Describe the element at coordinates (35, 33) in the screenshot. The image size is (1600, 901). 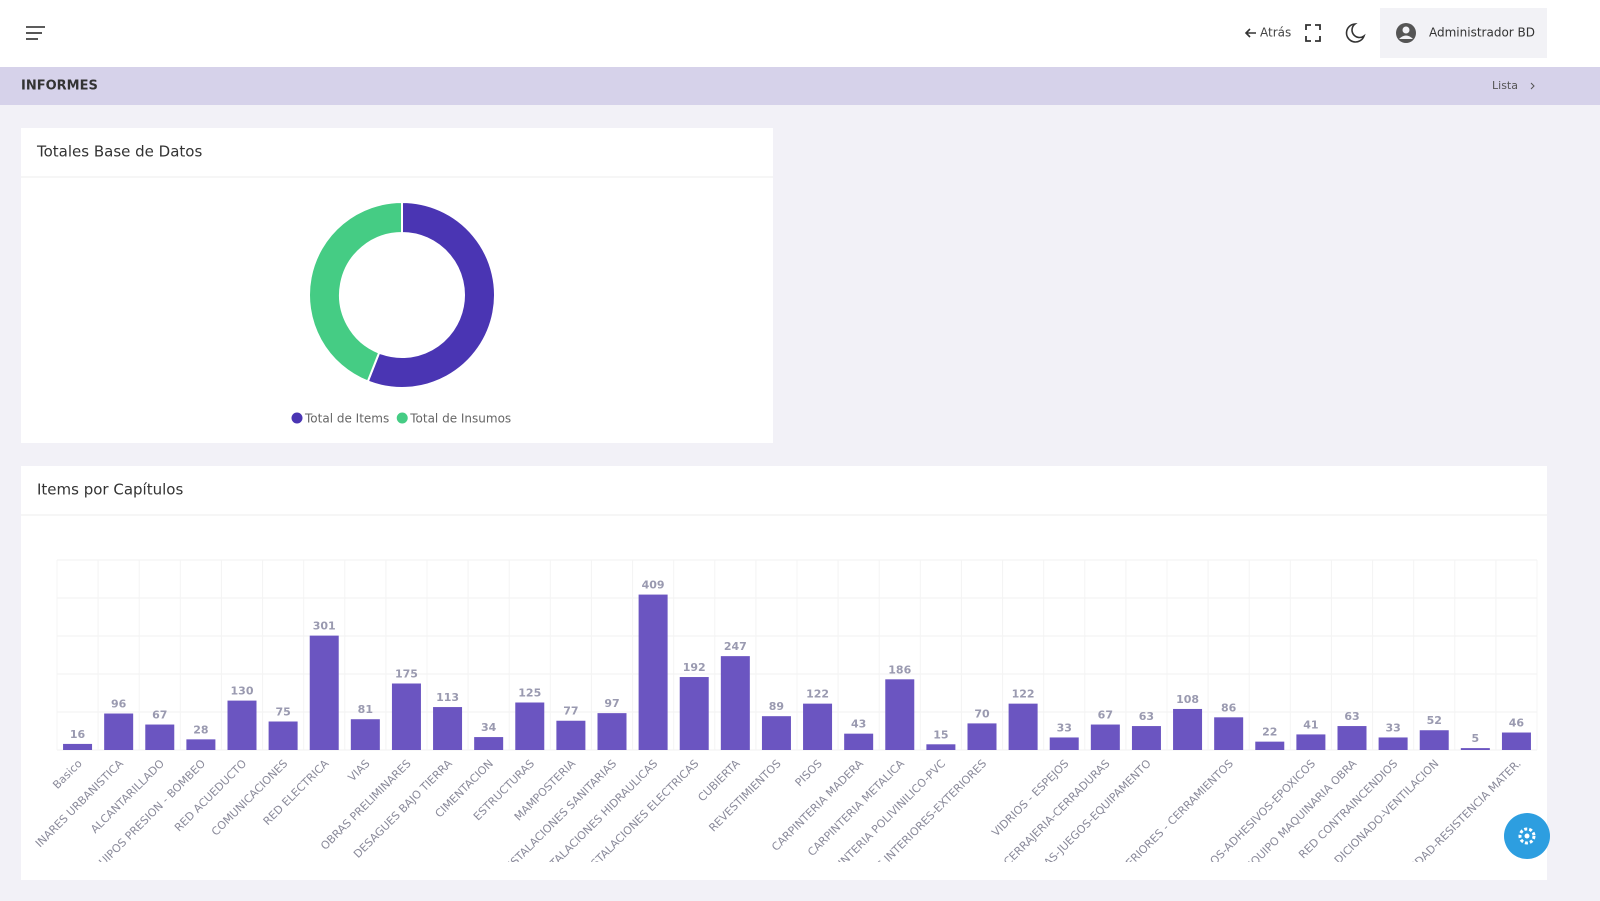
I see `menu-button` at that location.